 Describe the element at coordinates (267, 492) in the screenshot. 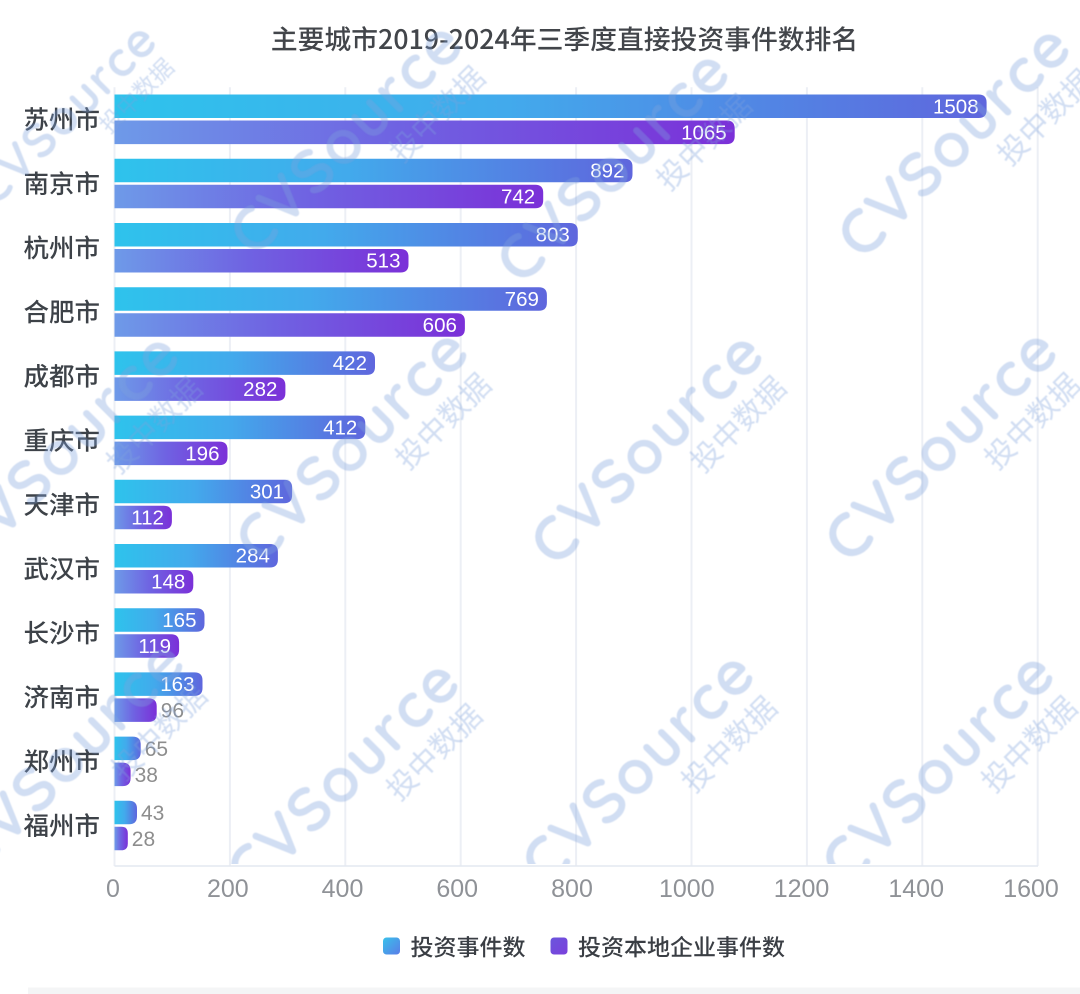

I see `svg-text: 301` at that location.